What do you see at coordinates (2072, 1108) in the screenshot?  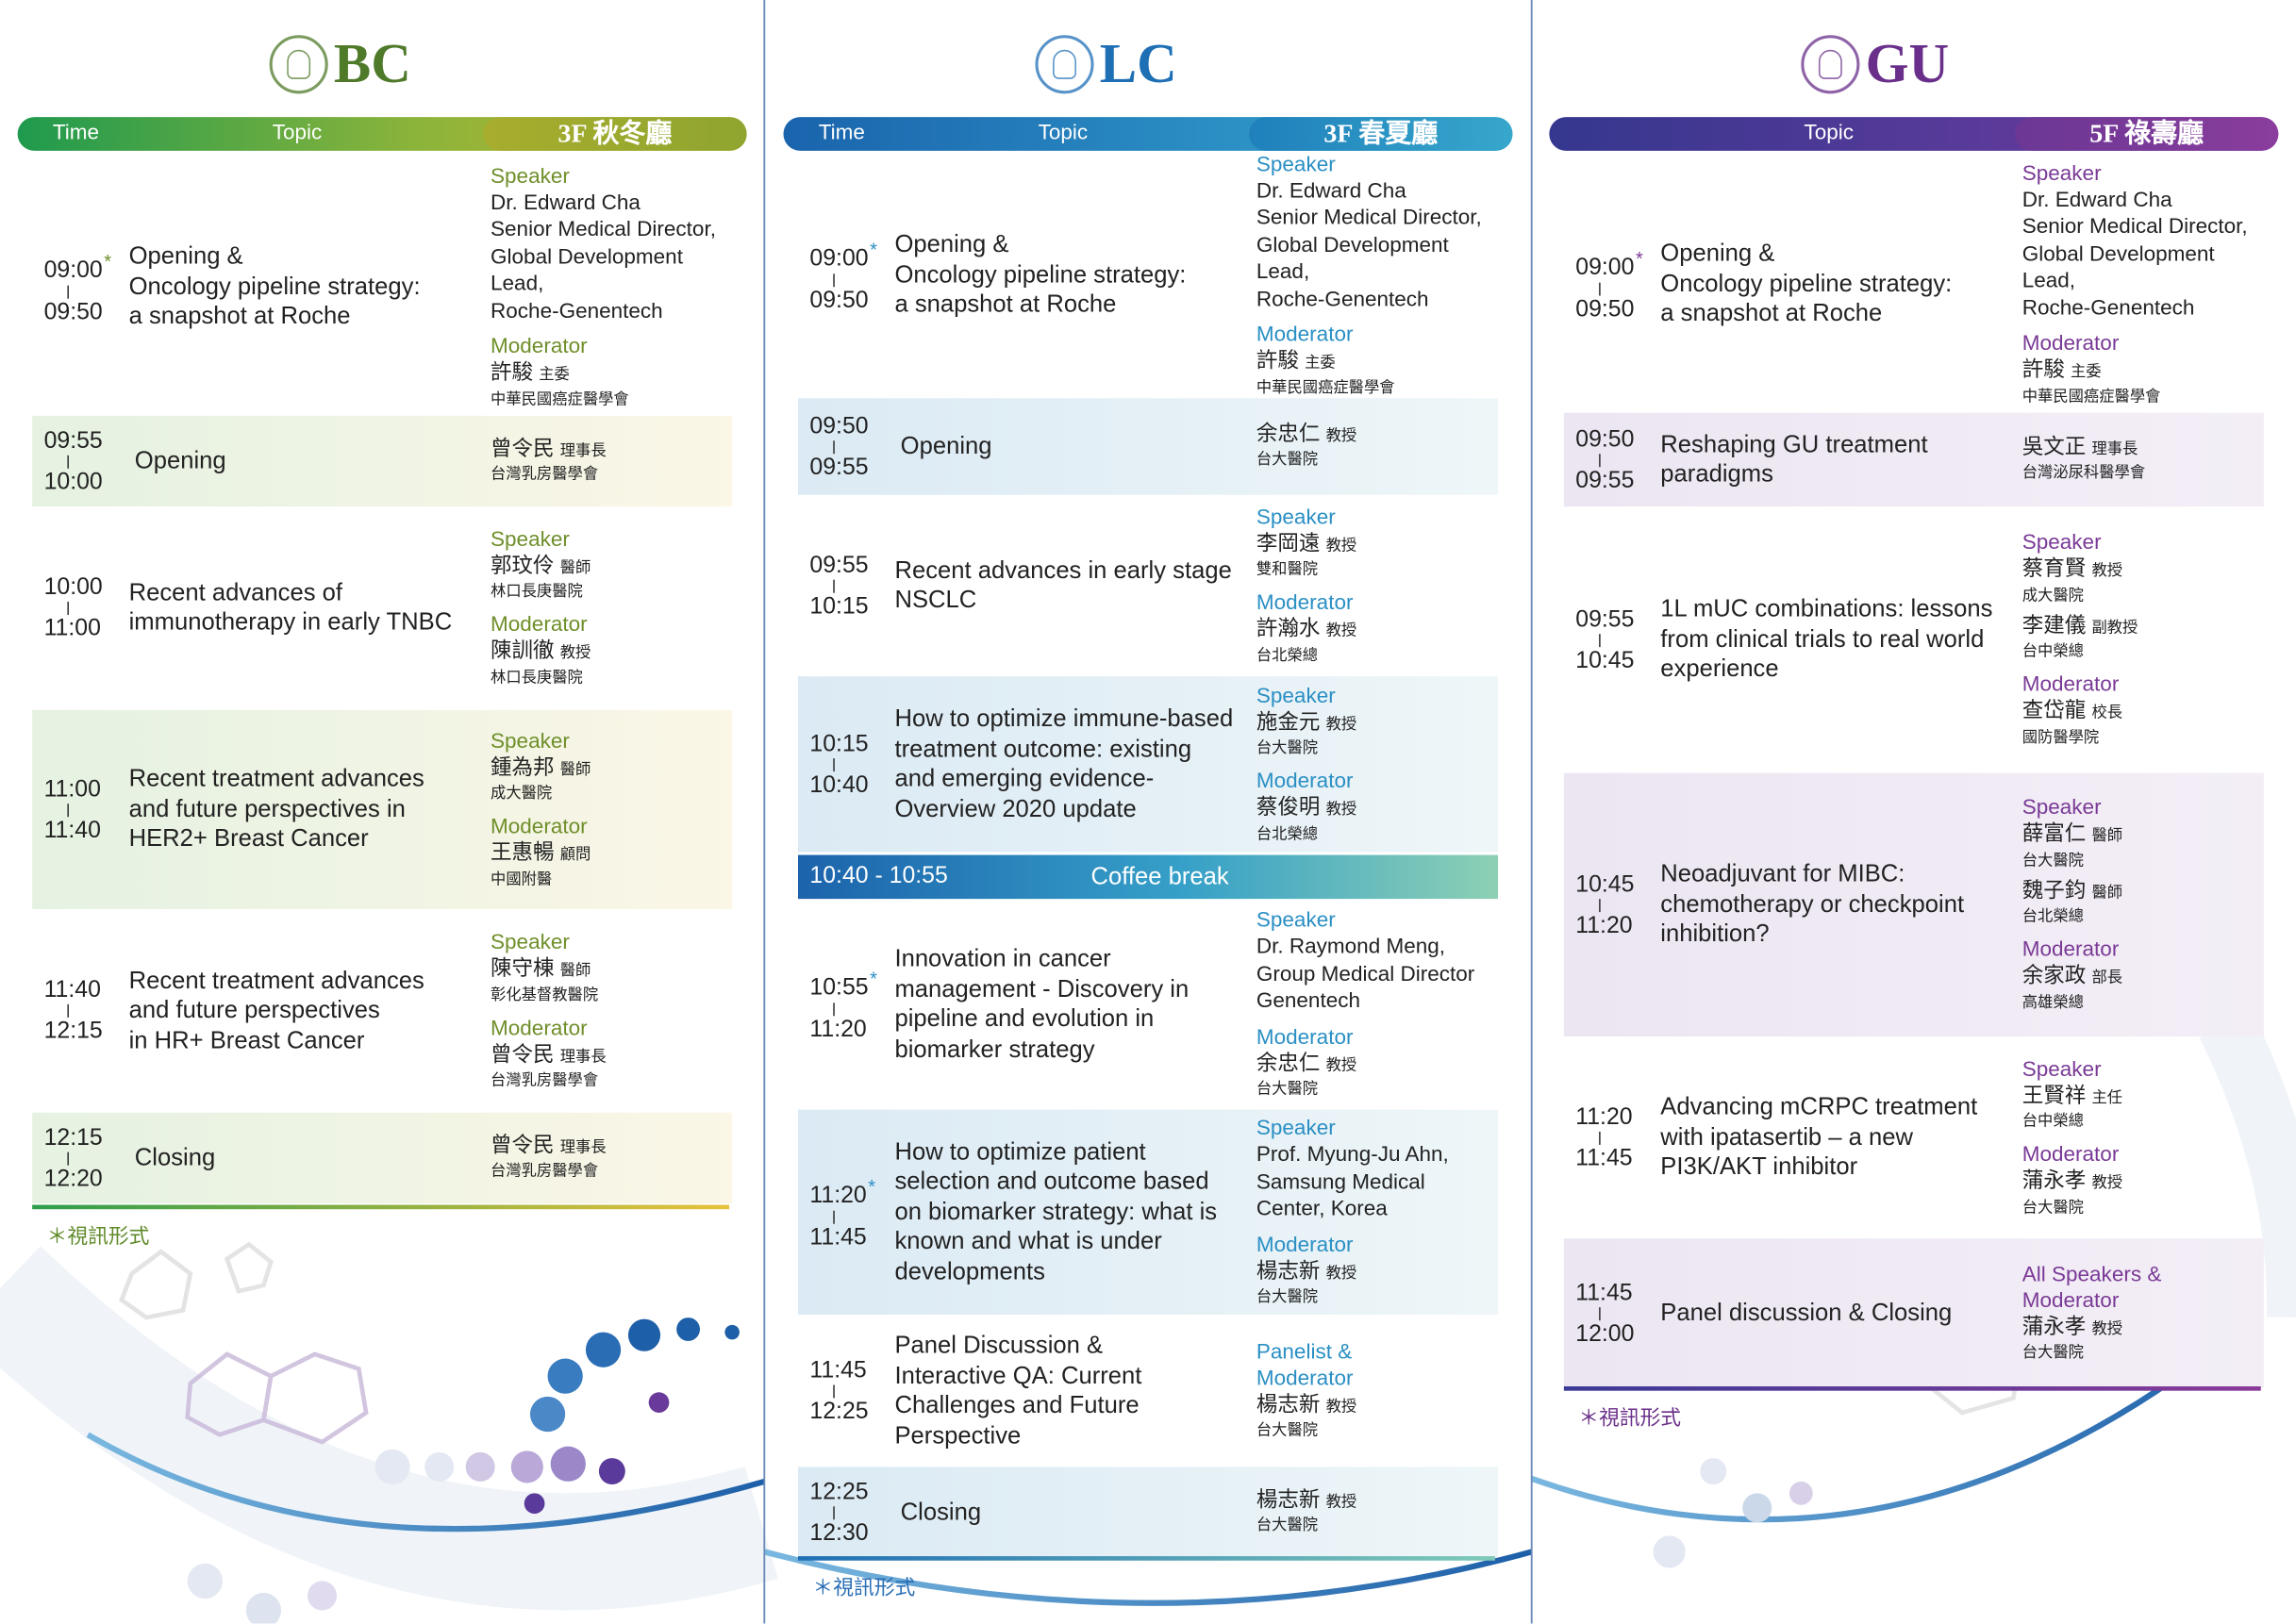 I see `person: 王賢祥 主任 台中榮總` at bounding box center [2072, 1108].